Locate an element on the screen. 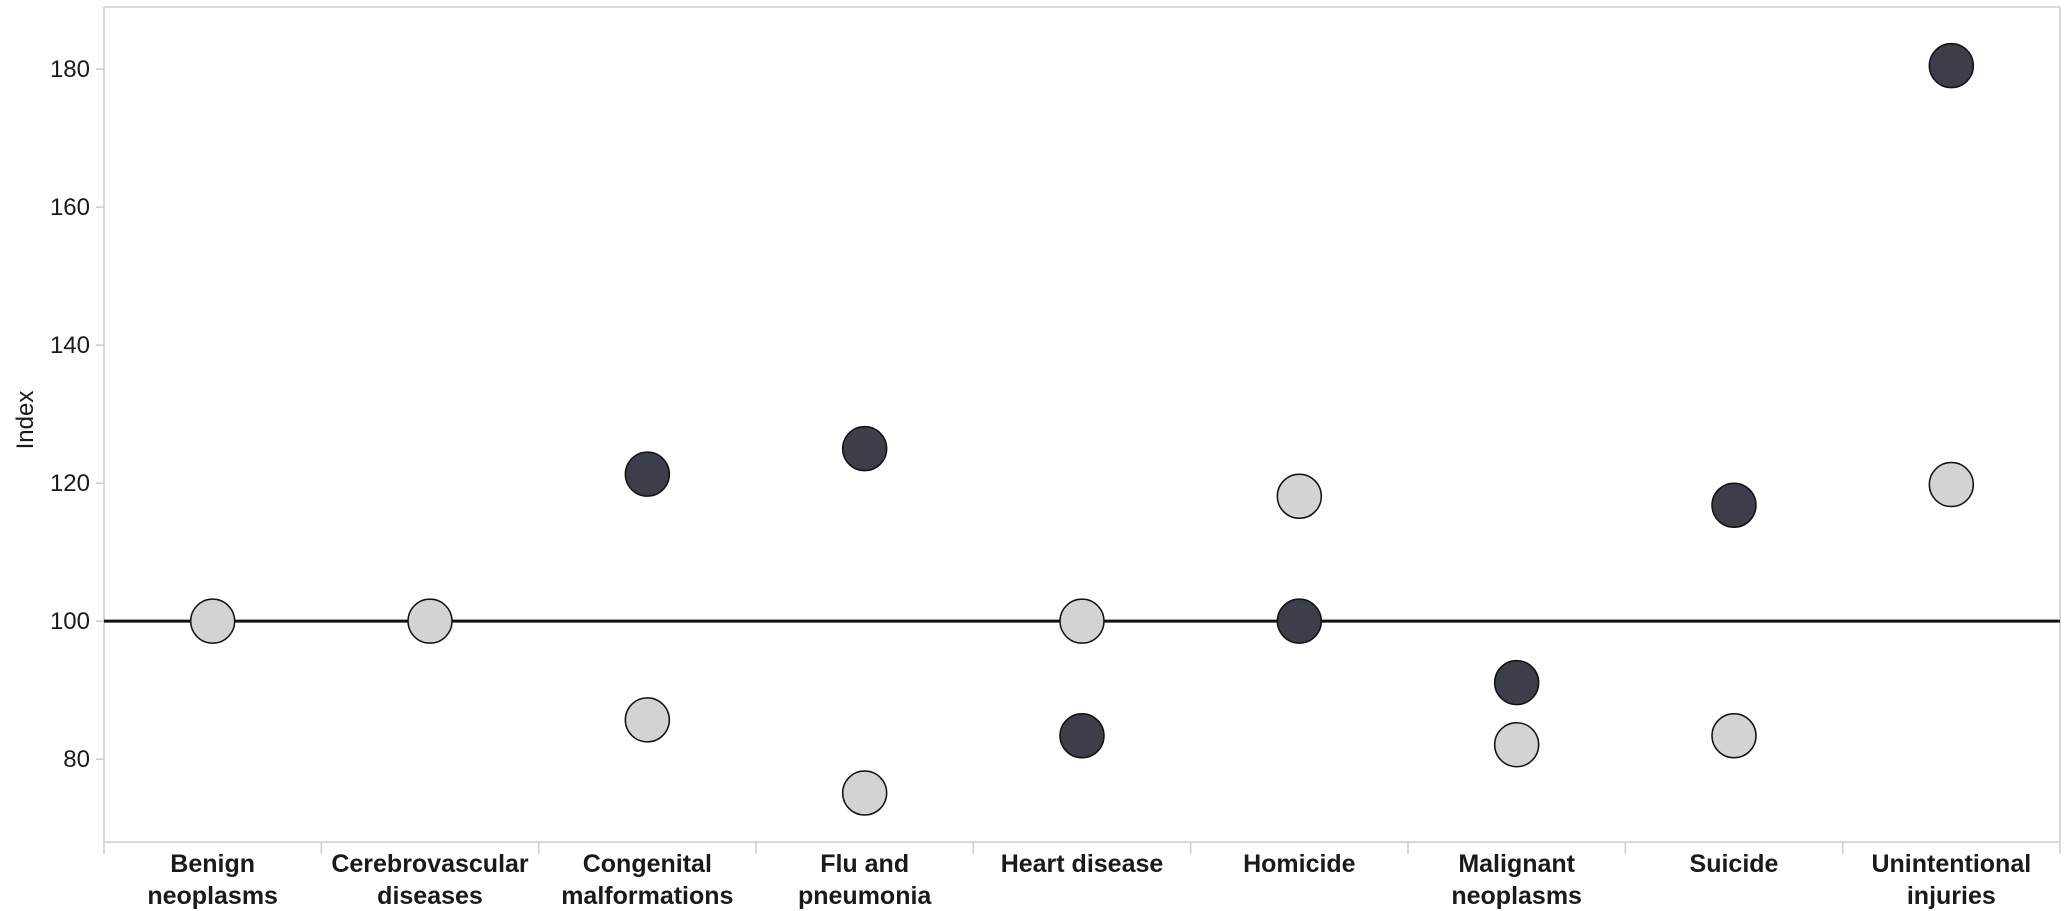  x-category-label: Heart disease is located at coordinates (1082, 864).